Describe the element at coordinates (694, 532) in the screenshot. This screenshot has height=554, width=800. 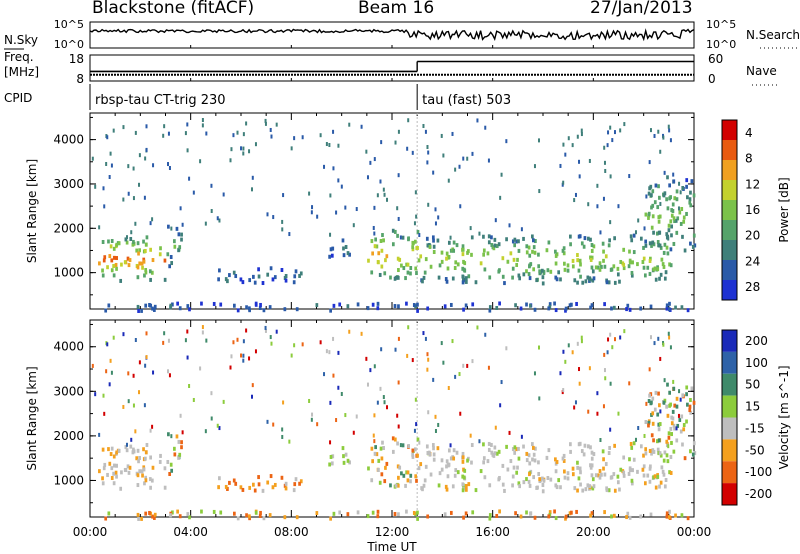
I see `x-tick-label: 00:00` at that location.